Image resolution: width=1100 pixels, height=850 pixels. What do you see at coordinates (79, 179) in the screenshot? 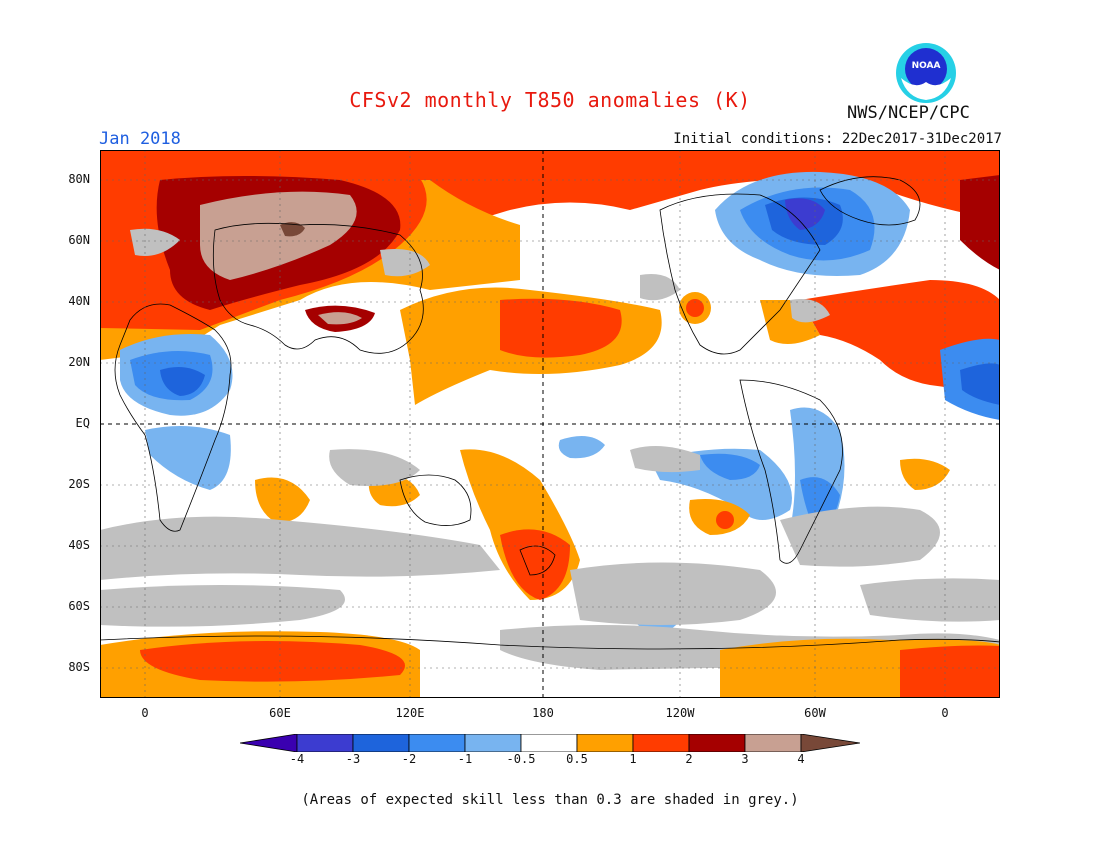
I see `lat-label-80n: 80N` at bounding box center [79, 179].